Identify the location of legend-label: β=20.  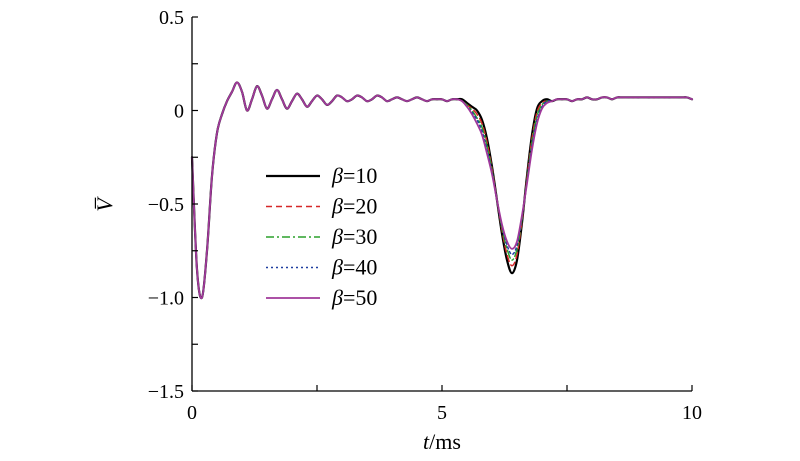
(354, 206).